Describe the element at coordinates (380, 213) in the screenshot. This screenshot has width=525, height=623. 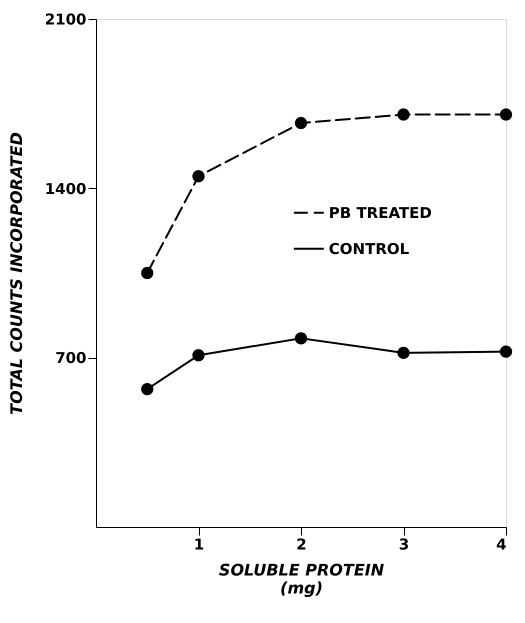
I see `legend-label: PB TREATED` at that location.